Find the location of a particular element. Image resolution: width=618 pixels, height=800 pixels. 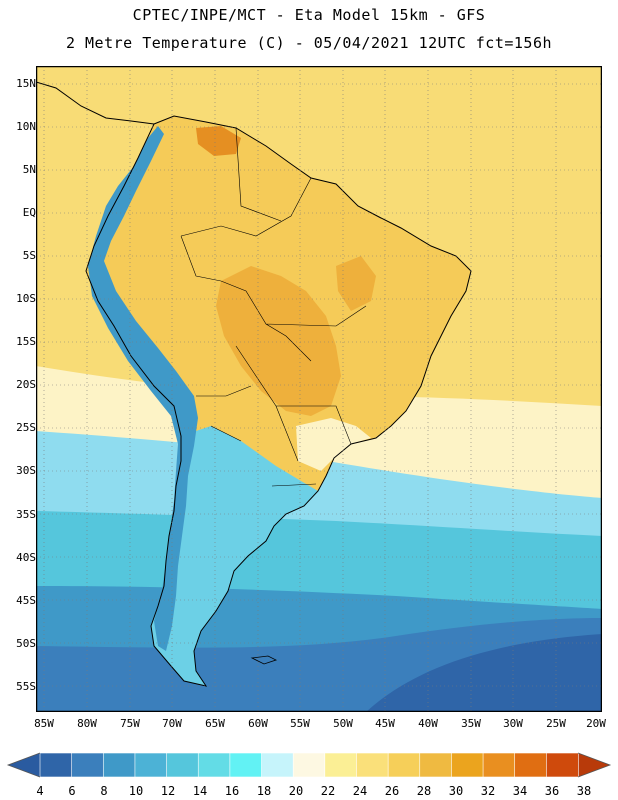

lat-label-5s: 5S is located at coordinates (29, 255).